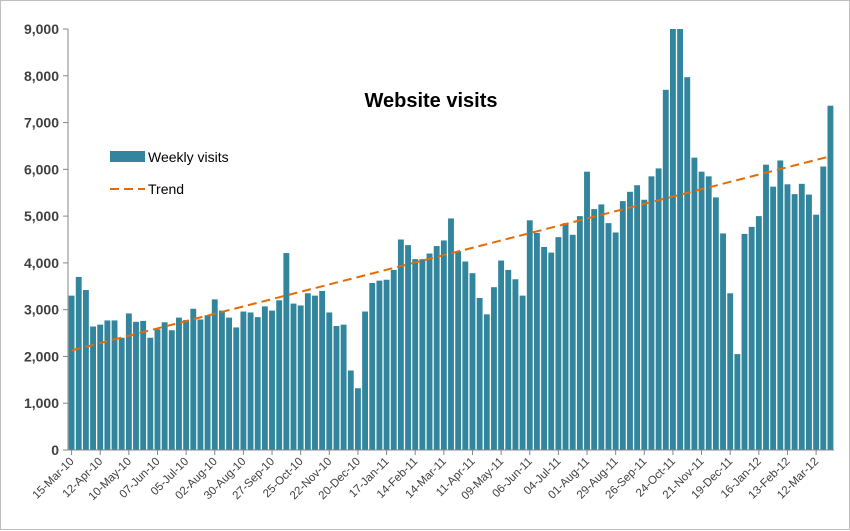 The height and width of the screenshot is (531, 850). I want to click on legend: Weekly visits Trend, so click(174, 173).